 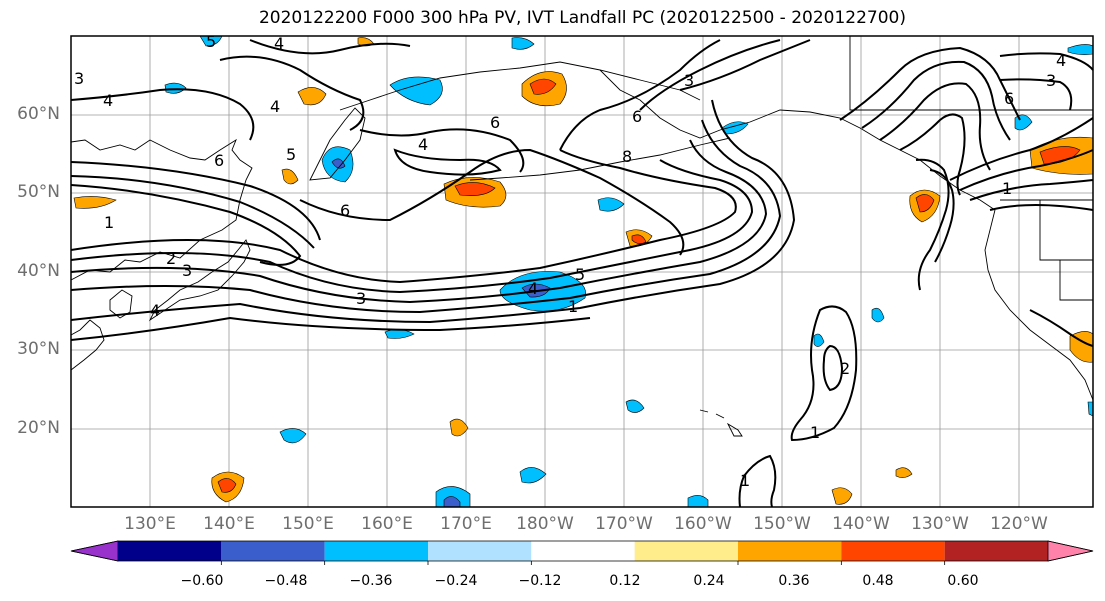 I want to click on lon-label-130w: 130°W, so click(x=940, y=524).